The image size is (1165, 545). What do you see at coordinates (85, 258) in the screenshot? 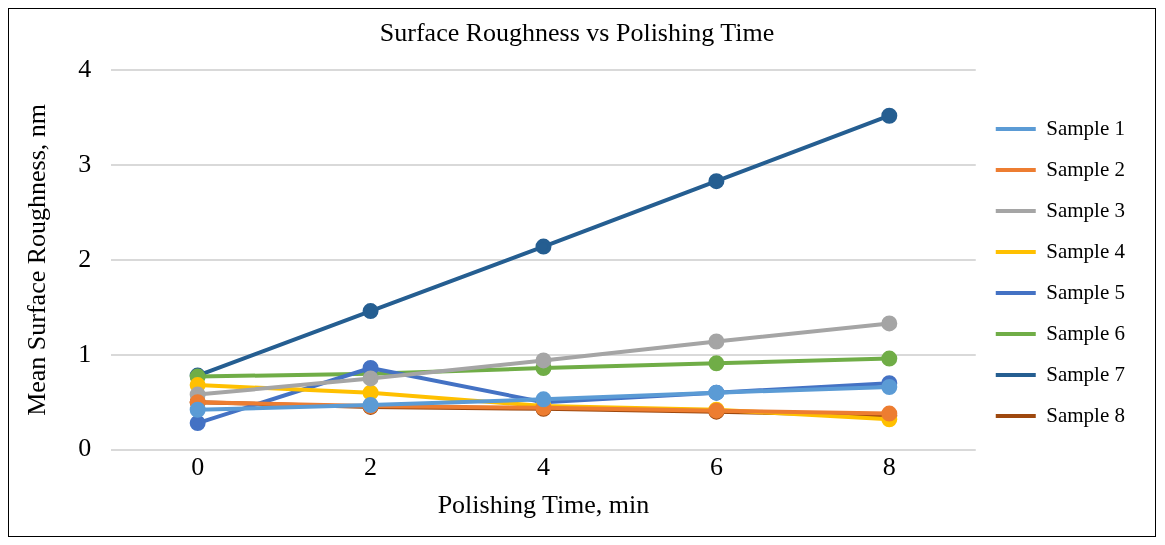
I see `y-tick-label: 2` at bounding box center [85, 258].